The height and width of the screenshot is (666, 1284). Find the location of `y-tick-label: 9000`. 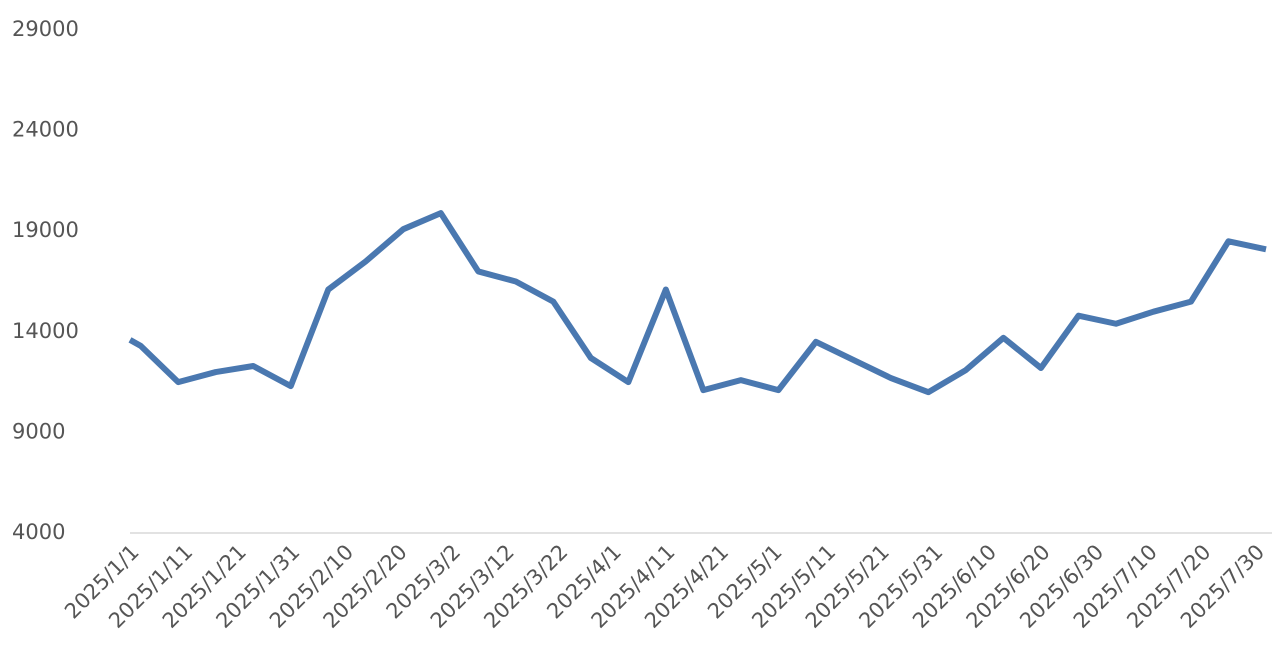

y-tick-label: 9000 is located at coordinates (38, 431).